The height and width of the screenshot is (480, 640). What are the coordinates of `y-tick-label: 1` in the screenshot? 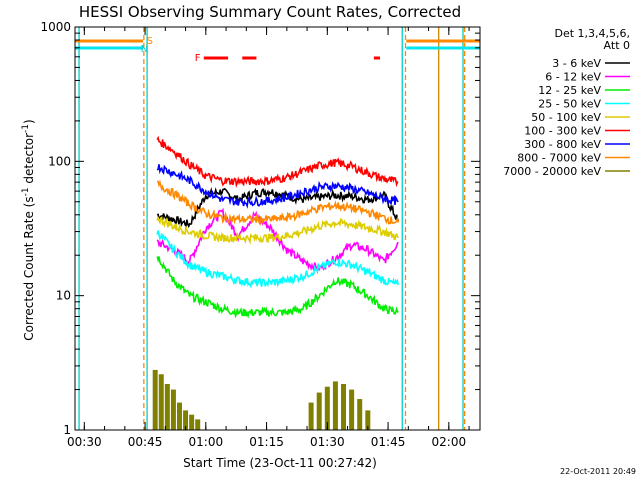 It's located at (67, 430).